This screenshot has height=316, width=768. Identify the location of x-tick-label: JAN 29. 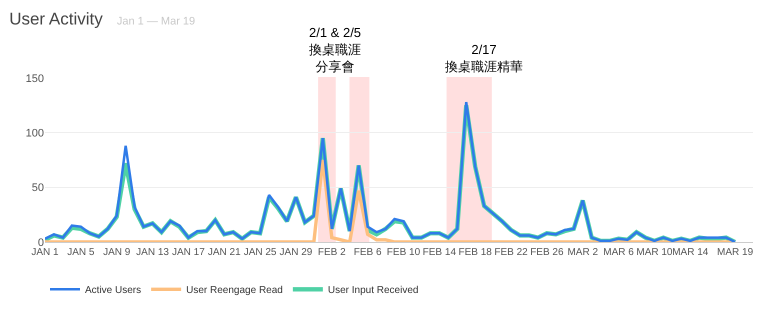
(296, 252).